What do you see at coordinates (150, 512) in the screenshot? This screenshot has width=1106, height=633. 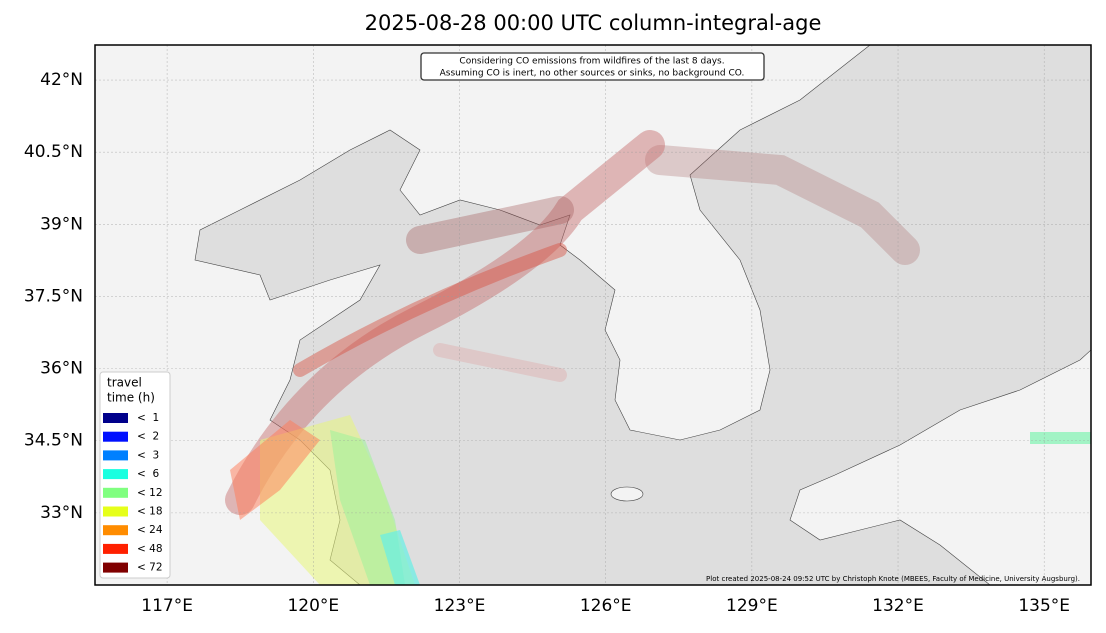 I see `legend-label: < 18` at bounding box center [150, 512].